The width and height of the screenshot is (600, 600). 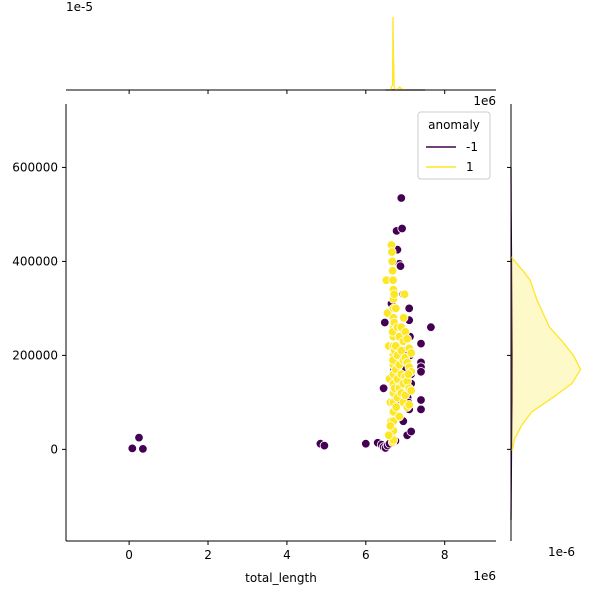 I want to click on legend-label-neg1: -1, so click(x=472, y=147).